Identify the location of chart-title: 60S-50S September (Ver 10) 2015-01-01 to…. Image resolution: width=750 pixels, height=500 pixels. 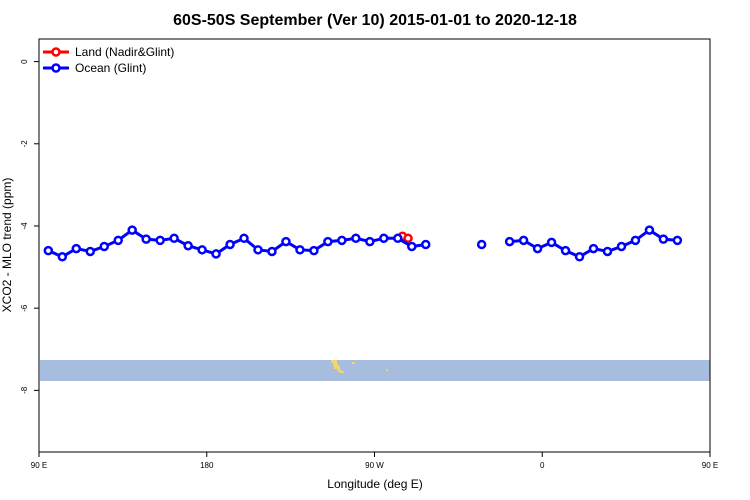
(375, 20).